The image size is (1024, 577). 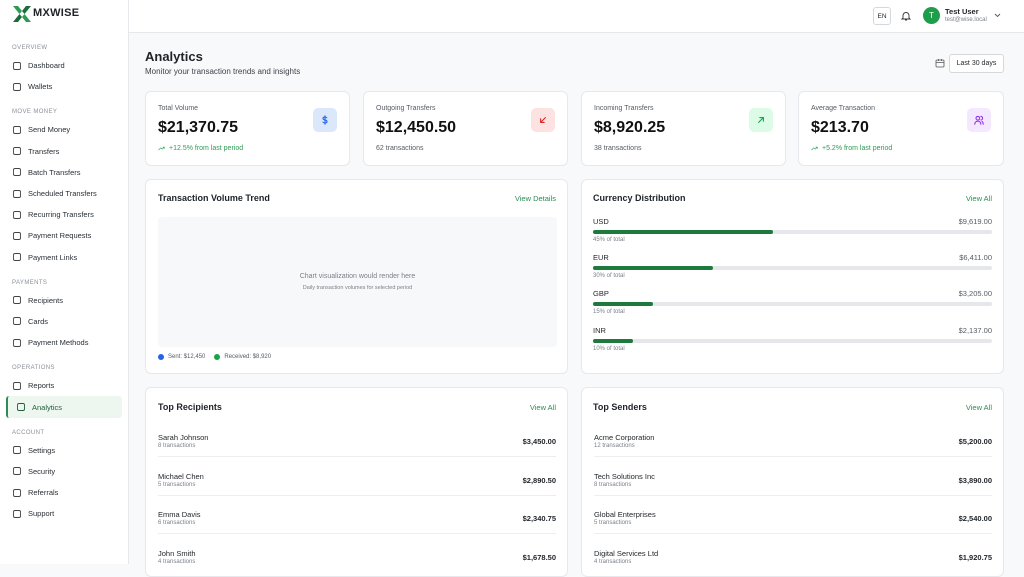 I want to click on nav-heading: ACCOUNT, so click(x=28, y=432).